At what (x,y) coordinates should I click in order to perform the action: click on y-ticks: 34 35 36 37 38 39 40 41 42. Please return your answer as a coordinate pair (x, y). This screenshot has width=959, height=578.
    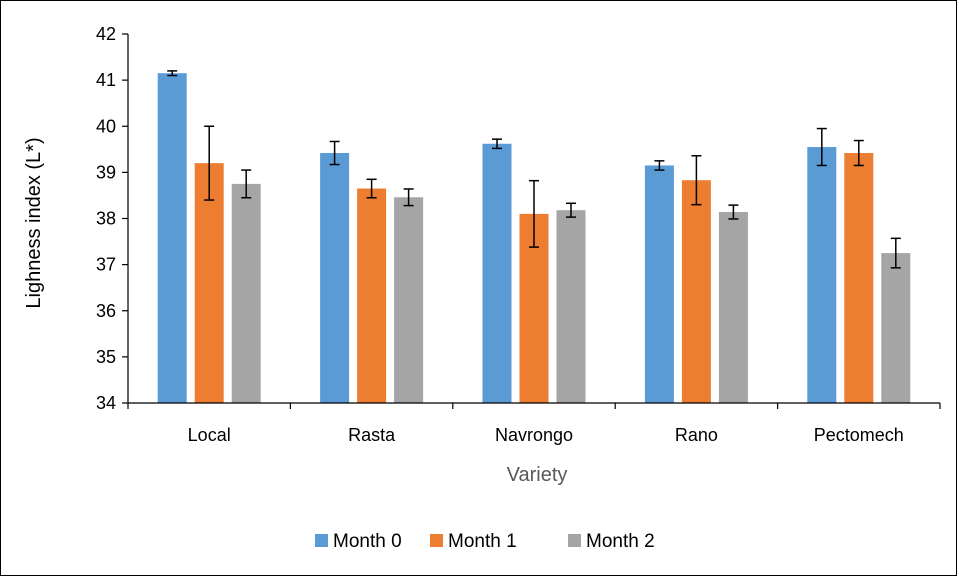
    Looking at the image, I should click on (112, 218).